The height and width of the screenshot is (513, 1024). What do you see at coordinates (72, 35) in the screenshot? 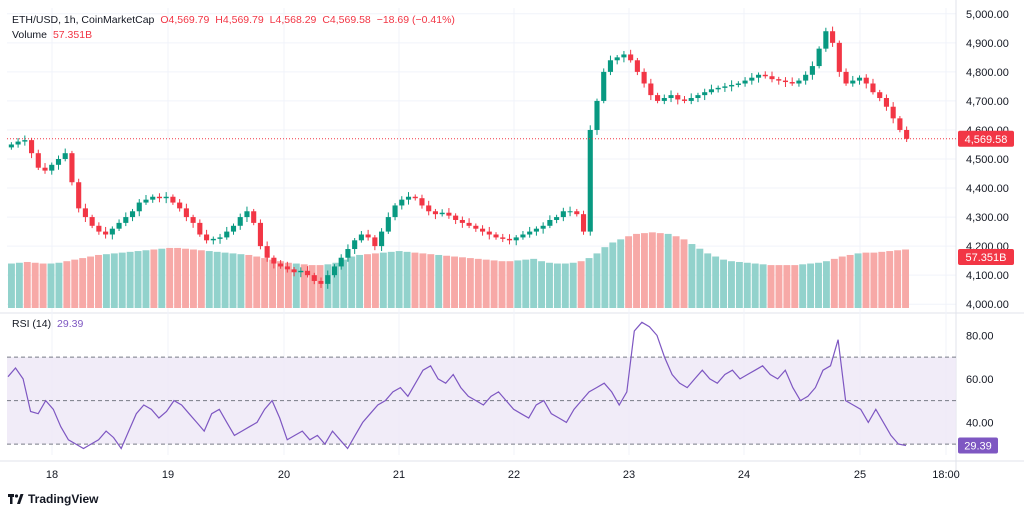
I see `volume-value: 57.351B` at bounding box center [72, 35].